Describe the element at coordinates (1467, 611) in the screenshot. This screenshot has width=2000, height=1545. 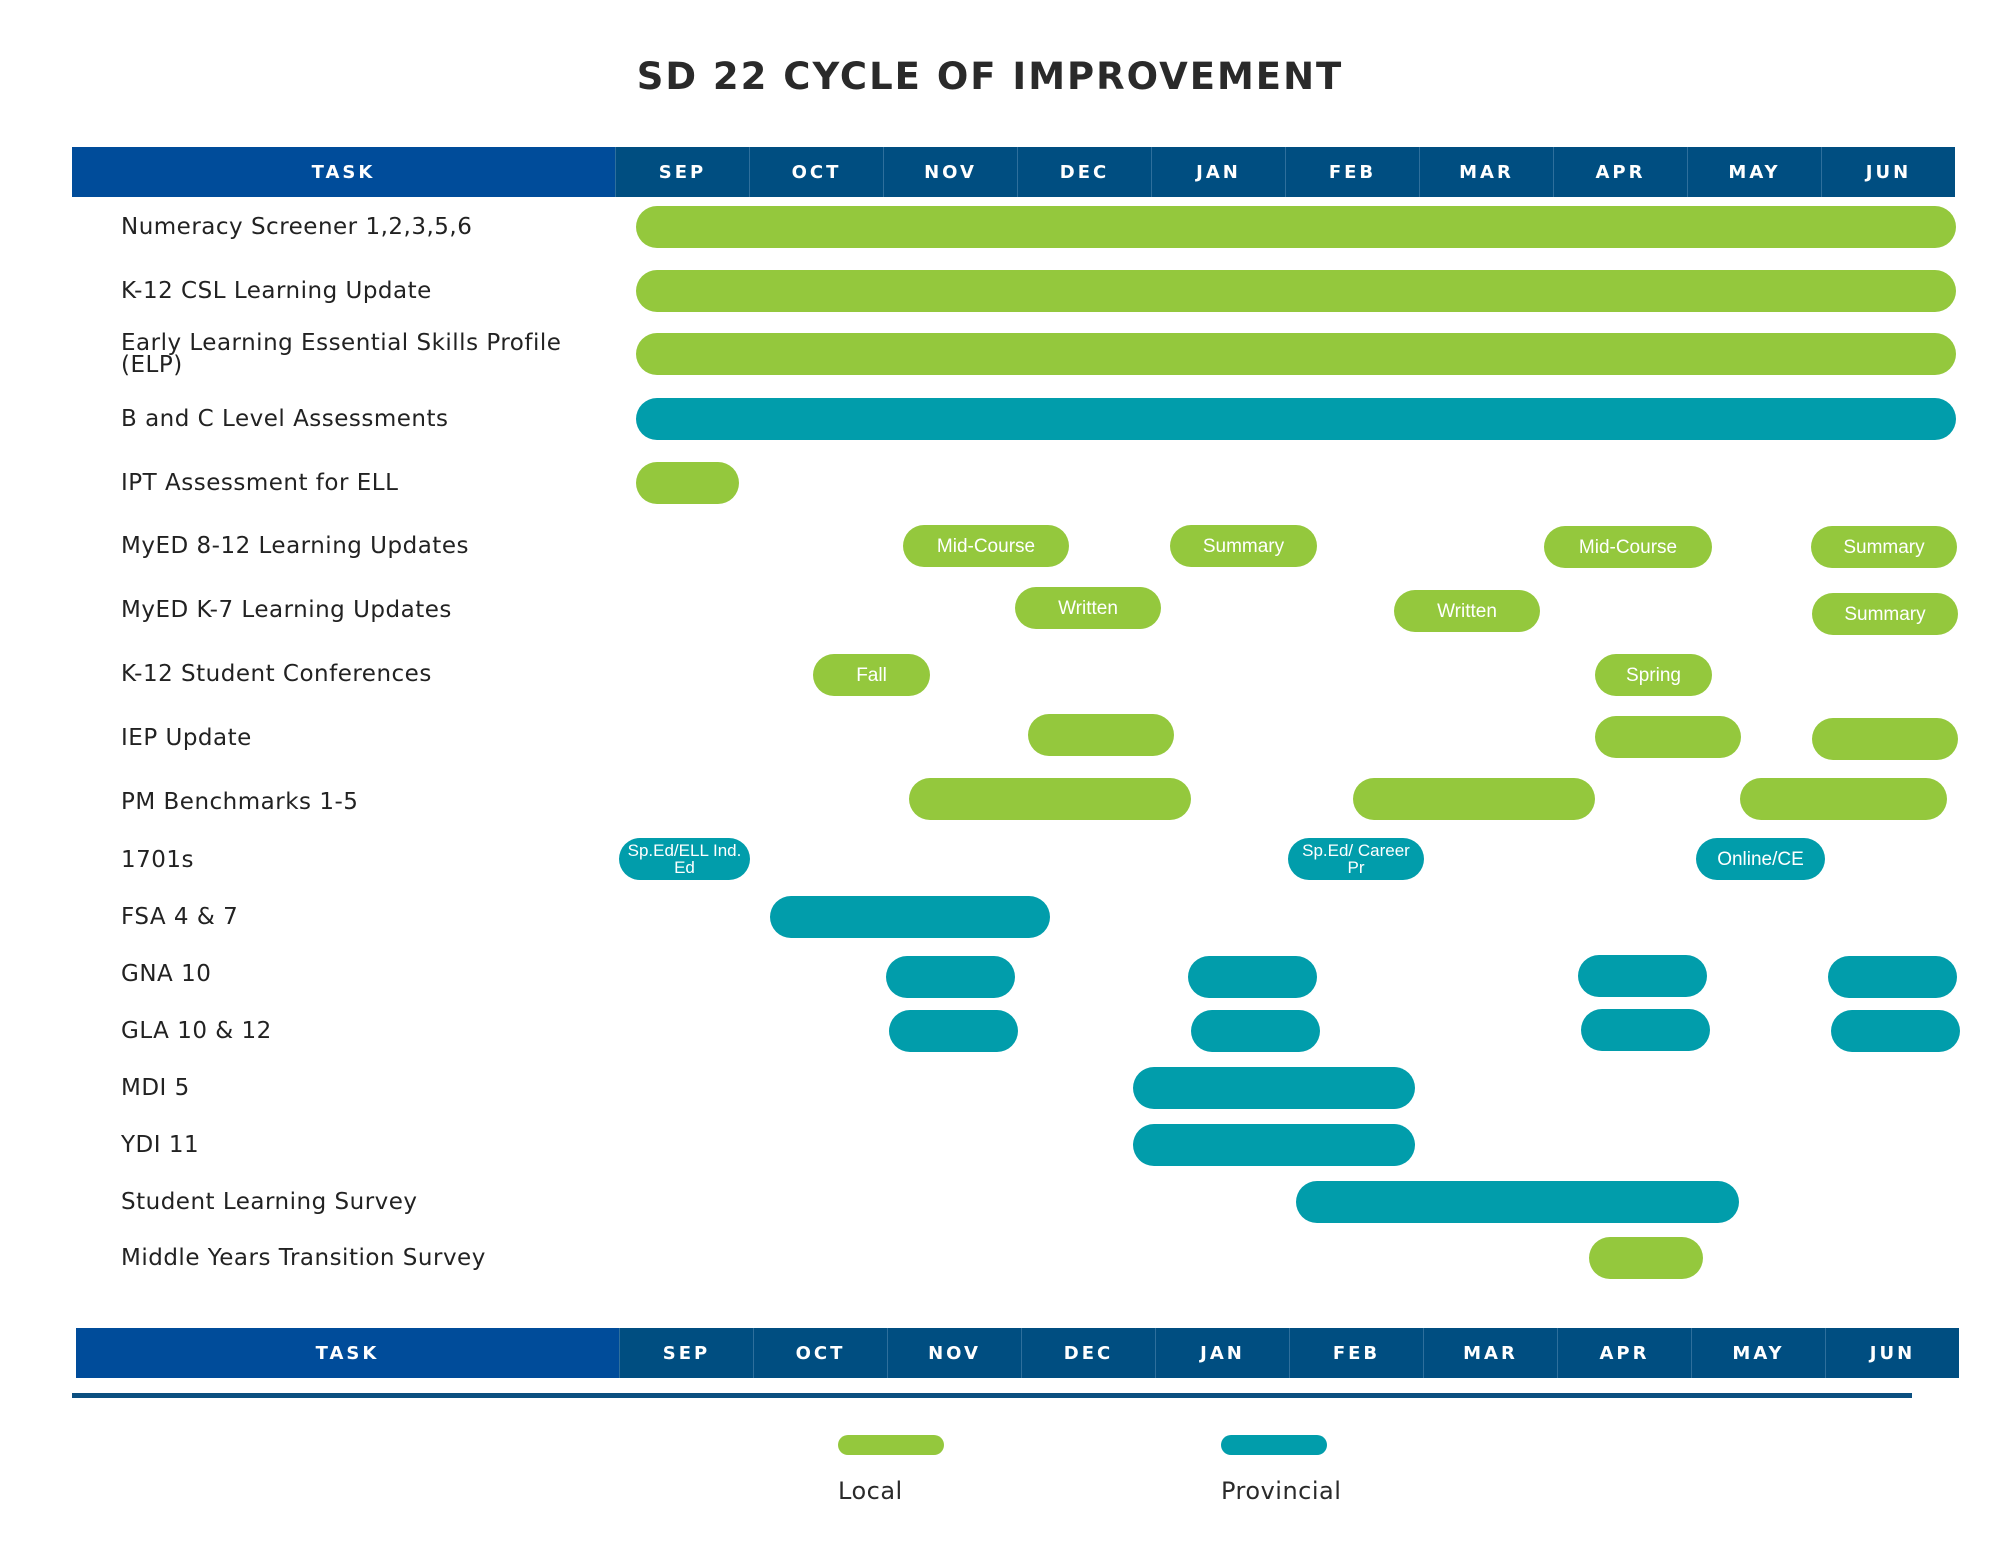
I see `bar-myed-k7-written-2: Written` at that location.